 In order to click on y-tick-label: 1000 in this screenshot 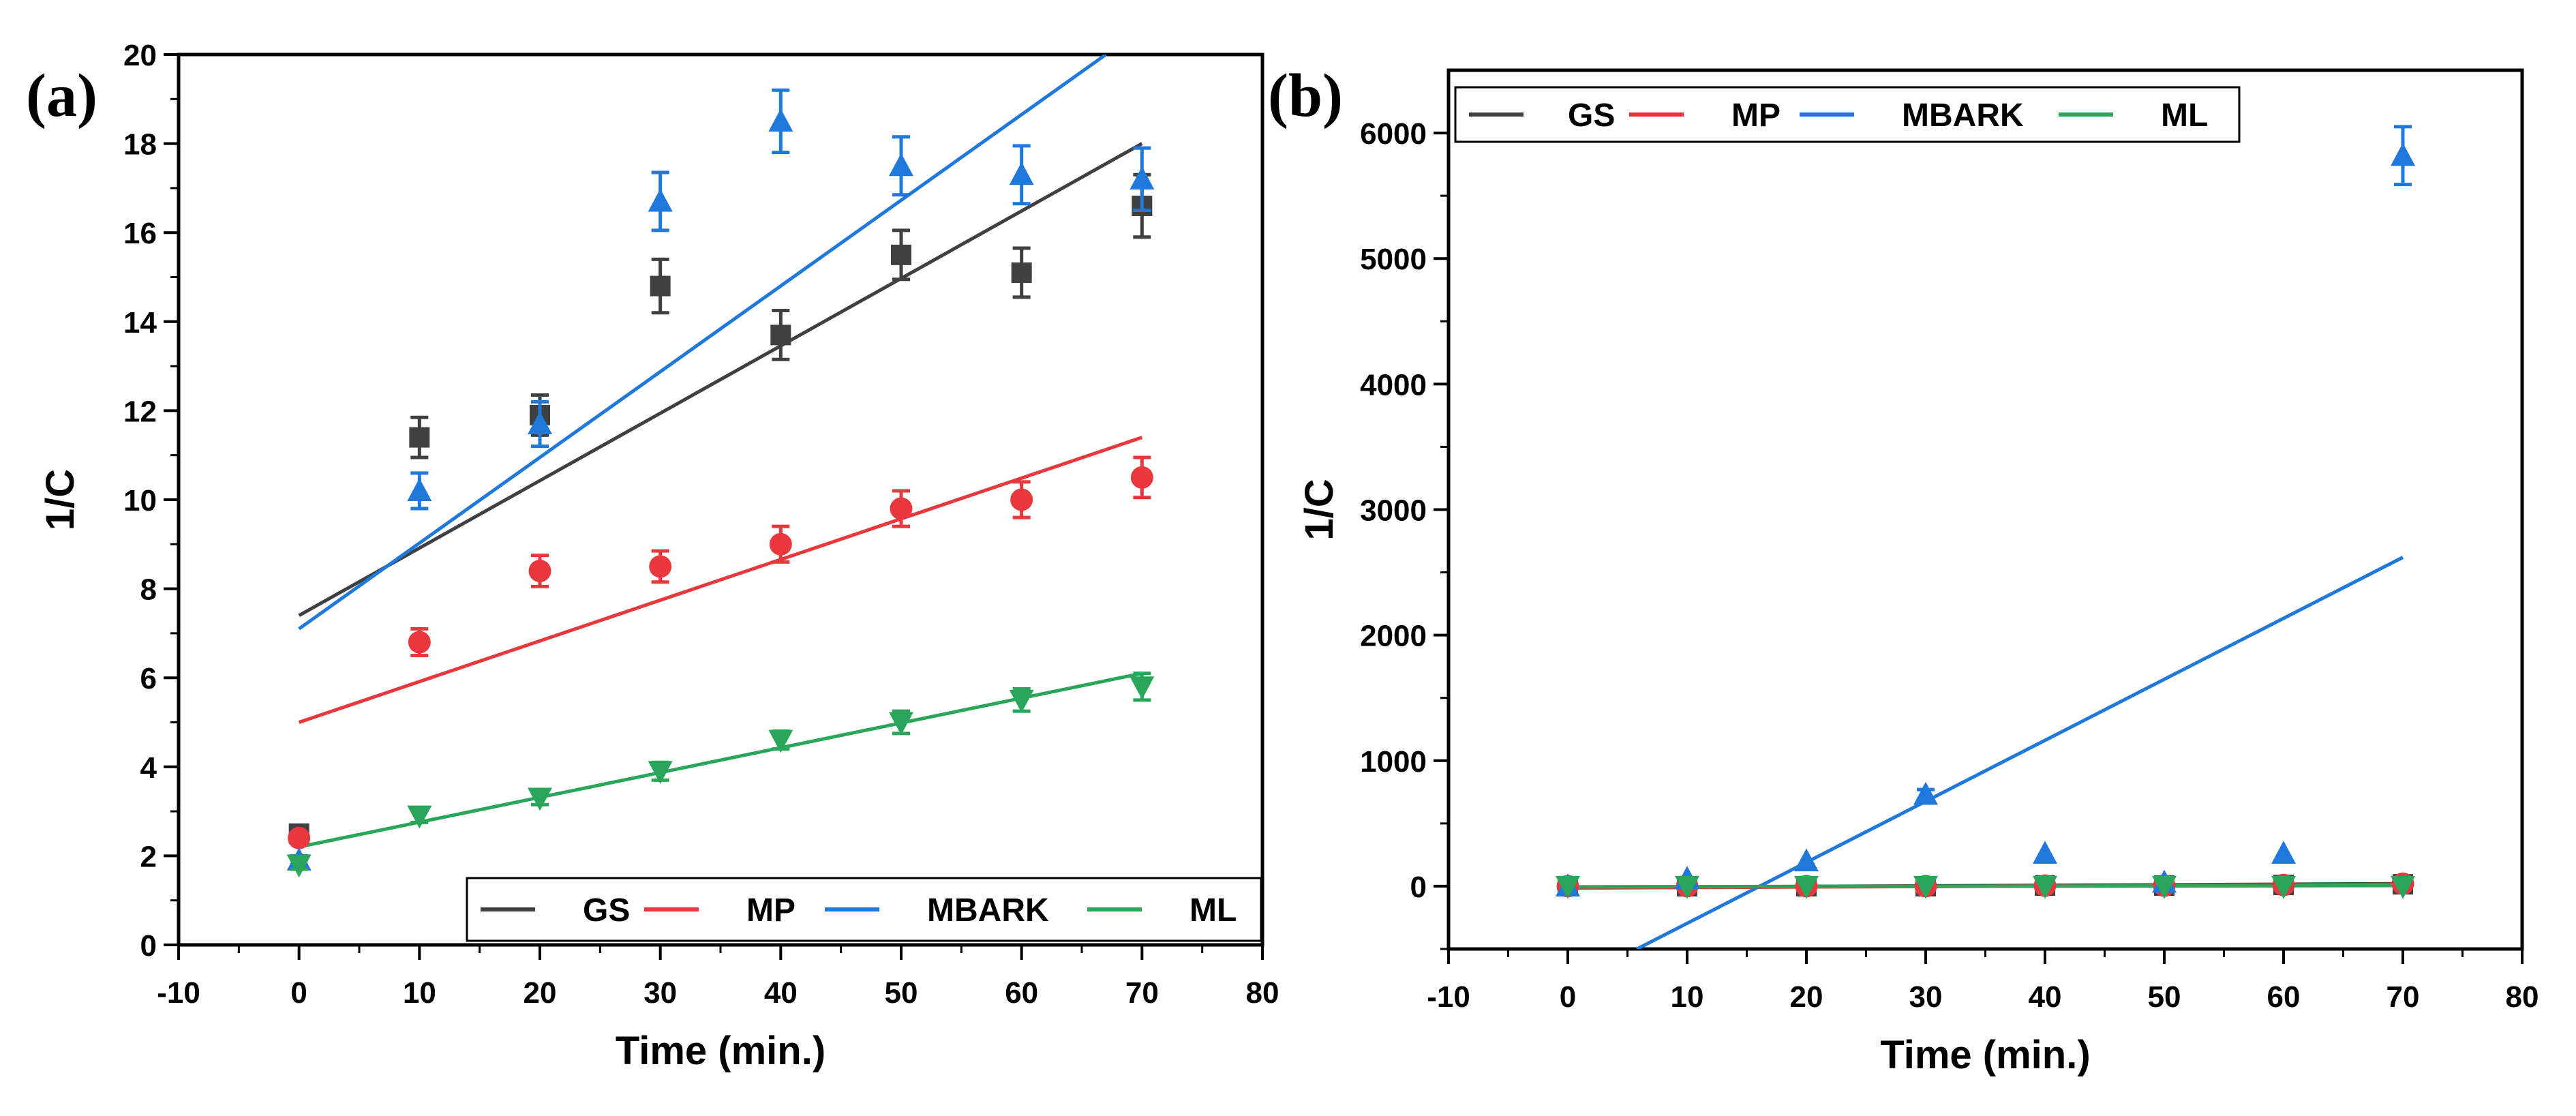, I will do `click(1393, 762)`.